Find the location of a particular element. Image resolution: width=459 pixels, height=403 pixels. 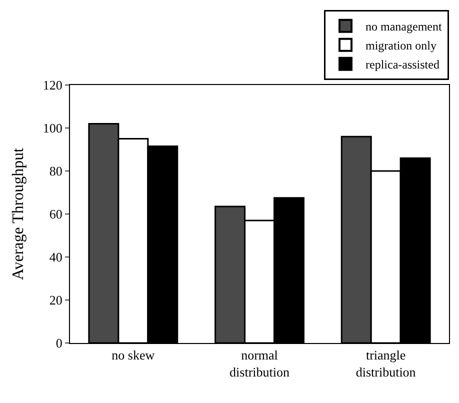

y-tick-label: 40 is located at coordinates (55, 257).